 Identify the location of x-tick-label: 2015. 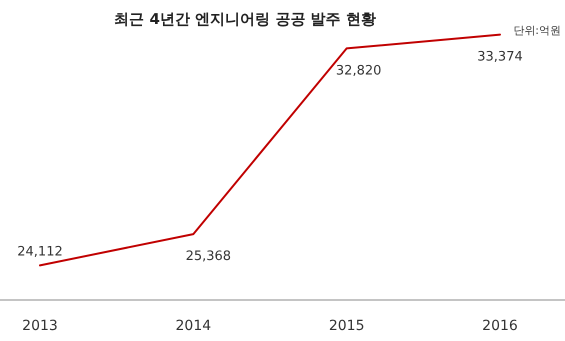
(346, 326).